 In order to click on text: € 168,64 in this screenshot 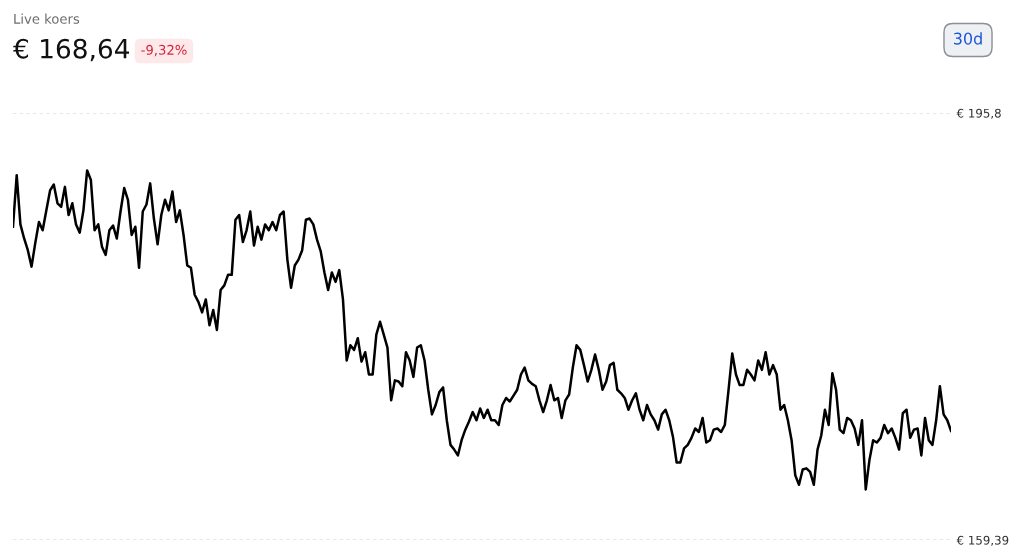, I will do `click(71, 50)`.